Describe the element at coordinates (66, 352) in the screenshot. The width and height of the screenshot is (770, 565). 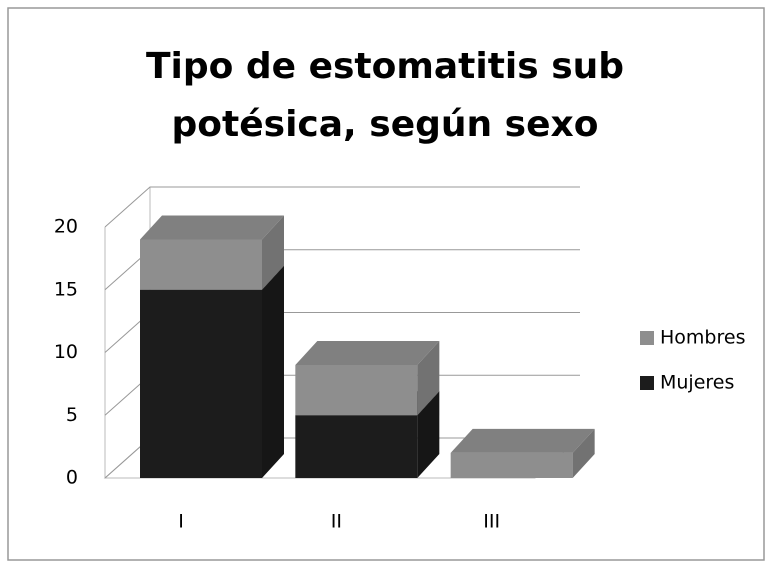
I see `y-tick-label: 10` at that location.